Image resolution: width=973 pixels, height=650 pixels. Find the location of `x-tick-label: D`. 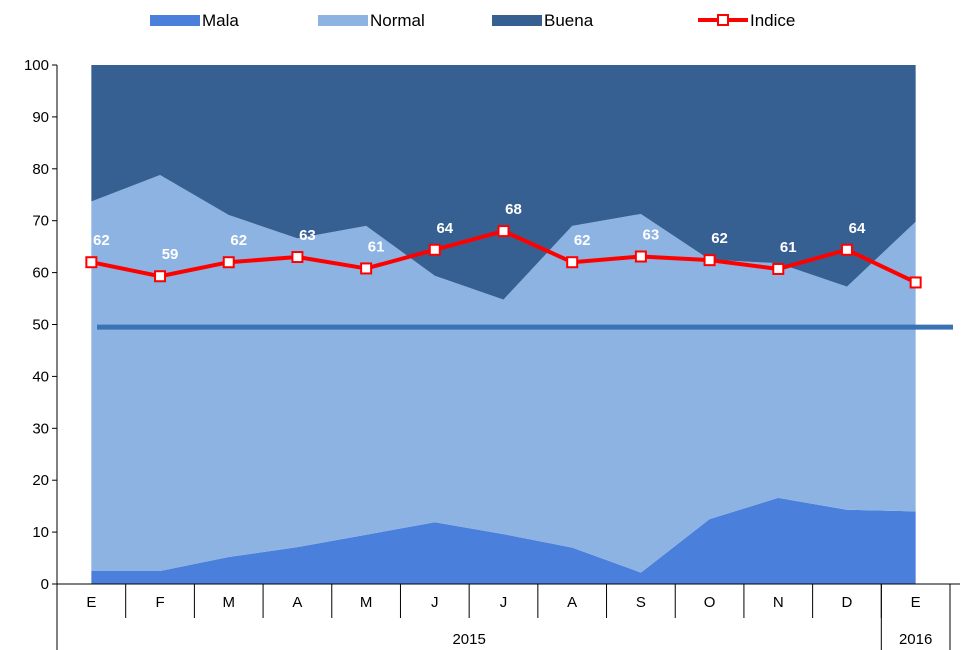

x-tick-label: D is located at coordinates (847, 602).